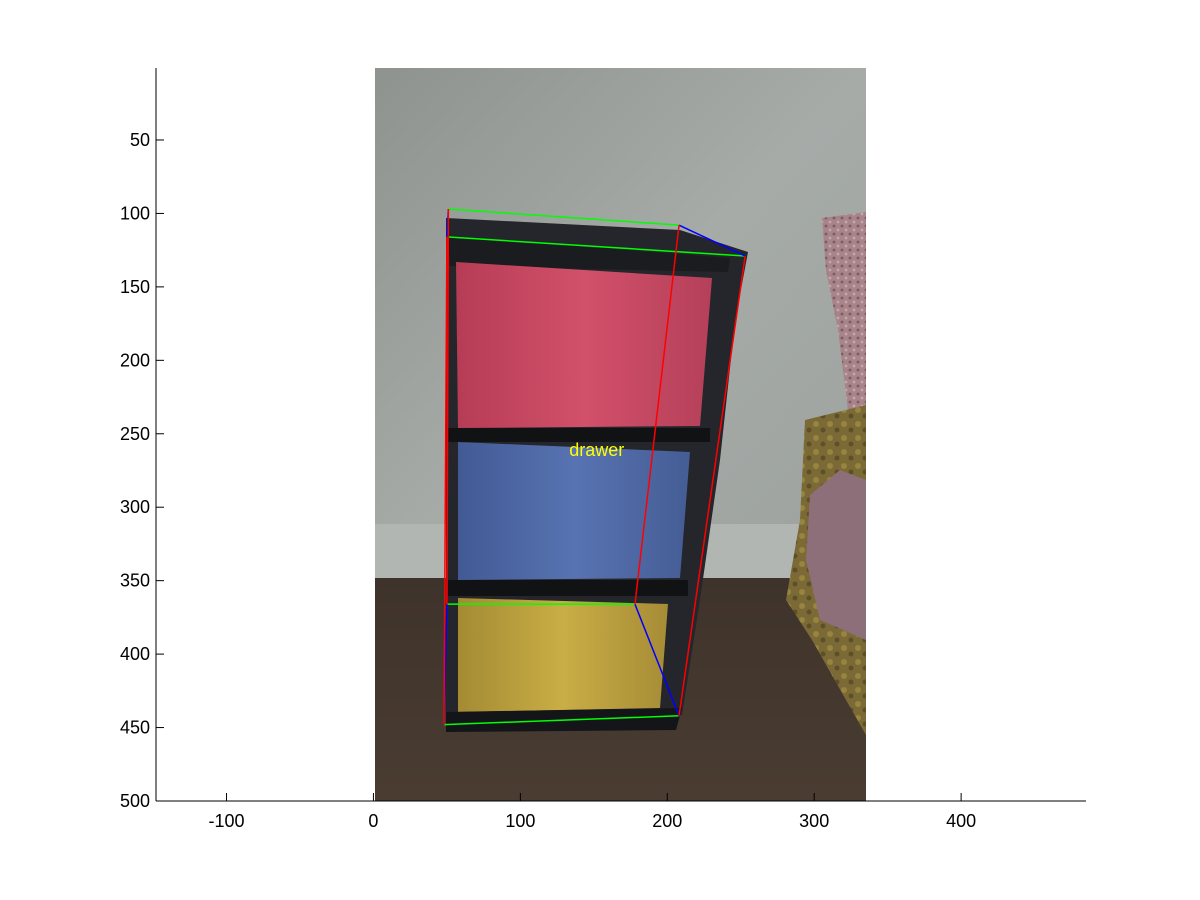  I want to click on box-right-back-vertical, so click(657, 415).